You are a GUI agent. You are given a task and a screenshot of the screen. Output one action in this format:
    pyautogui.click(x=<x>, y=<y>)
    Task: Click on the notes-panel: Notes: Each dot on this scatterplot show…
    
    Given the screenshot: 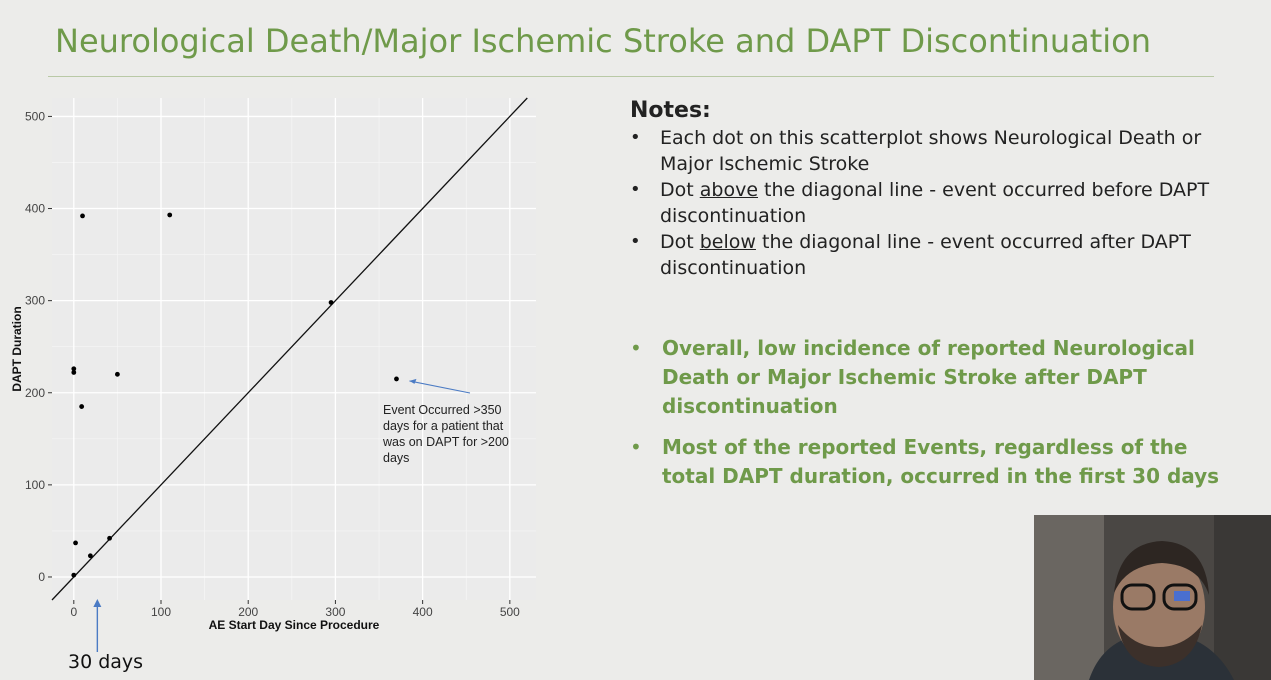 What is the action you would take?
    pyautogui.click(x=930, y=189)
    